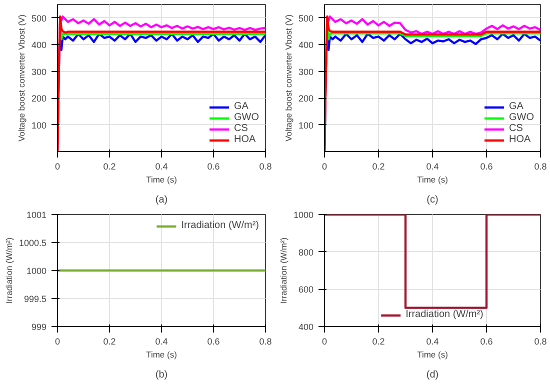 The height and width of the screenshot is (385, 550). I want to click on text: (c), so click(432, 200).